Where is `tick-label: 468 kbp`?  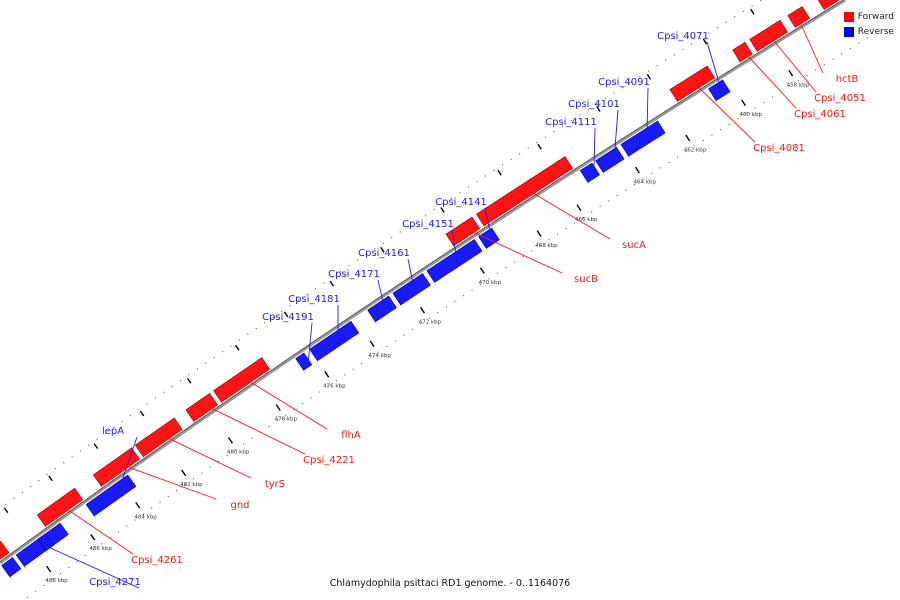
tick-label: 468 kbp is located at coordinates (546, 246).